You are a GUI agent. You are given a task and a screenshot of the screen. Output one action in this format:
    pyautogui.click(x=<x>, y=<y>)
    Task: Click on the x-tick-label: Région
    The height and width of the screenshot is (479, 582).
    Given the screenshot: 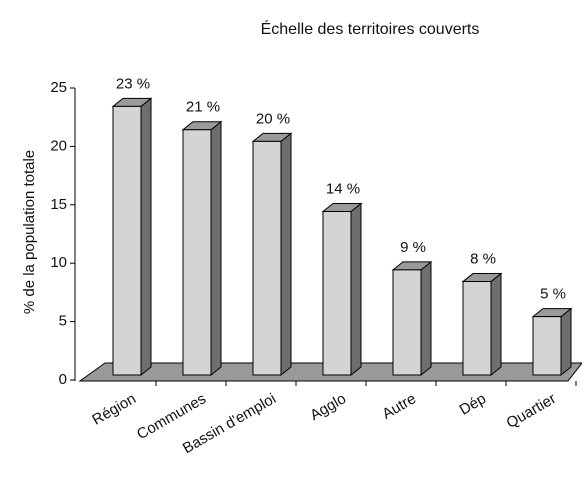 What is the action you would take?
    pyautogui.click(x=114, y=409)
    